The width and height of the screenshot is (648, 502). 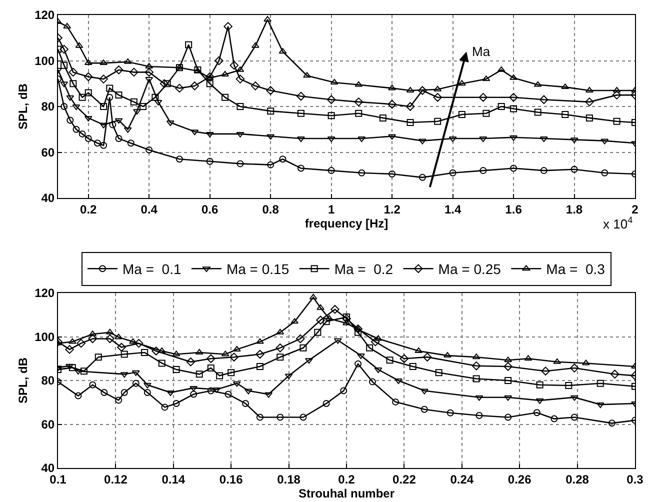 What do you see at coordinates (462, 479) in the screenshot?
I see `x-tick-label: 0.24` at bounding box center [462, 479].